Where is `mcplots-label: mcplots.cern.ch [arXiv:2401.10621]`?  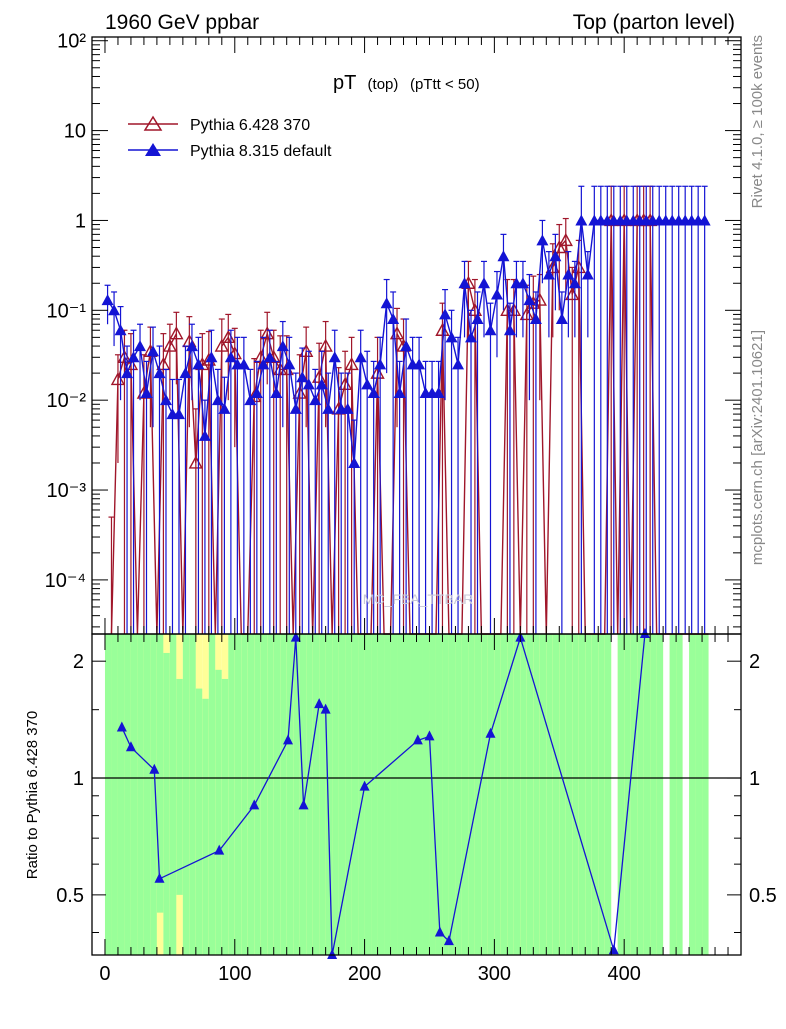 mcplots-label: mcplots.cern.ch [arXiv:2401.10621] is located at coordinates (757, 447).